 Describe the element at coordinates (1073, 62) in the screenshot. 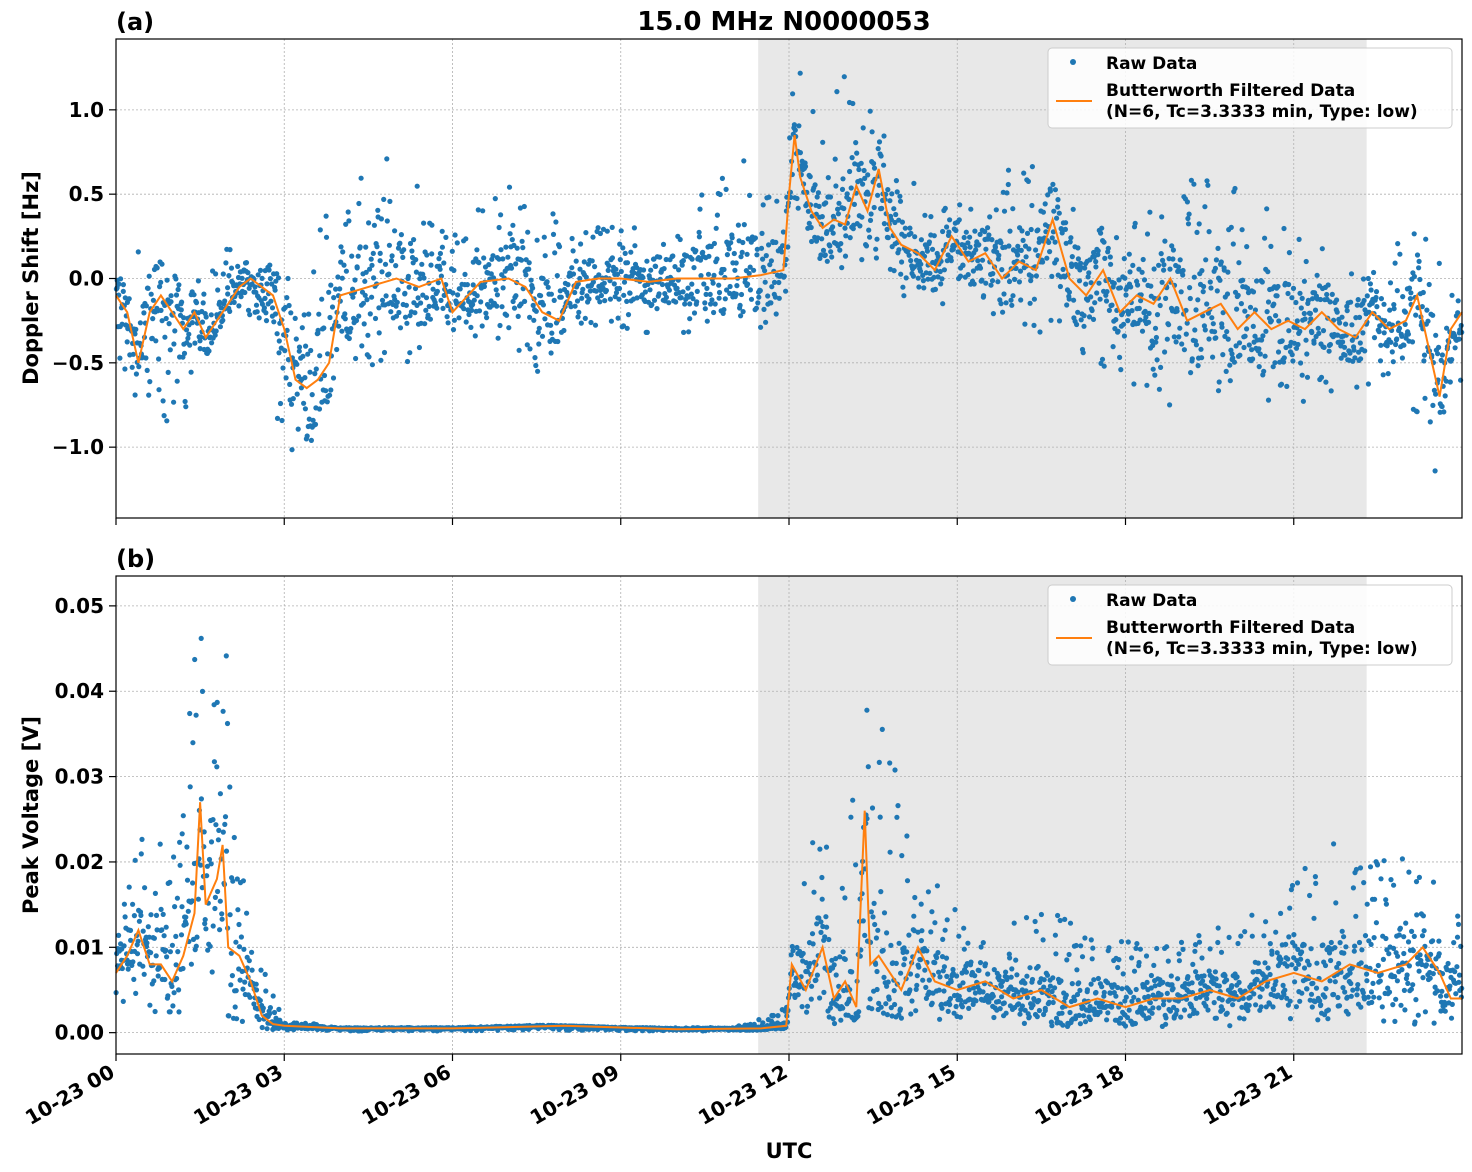

I see `legend-raw-marker` at that location.